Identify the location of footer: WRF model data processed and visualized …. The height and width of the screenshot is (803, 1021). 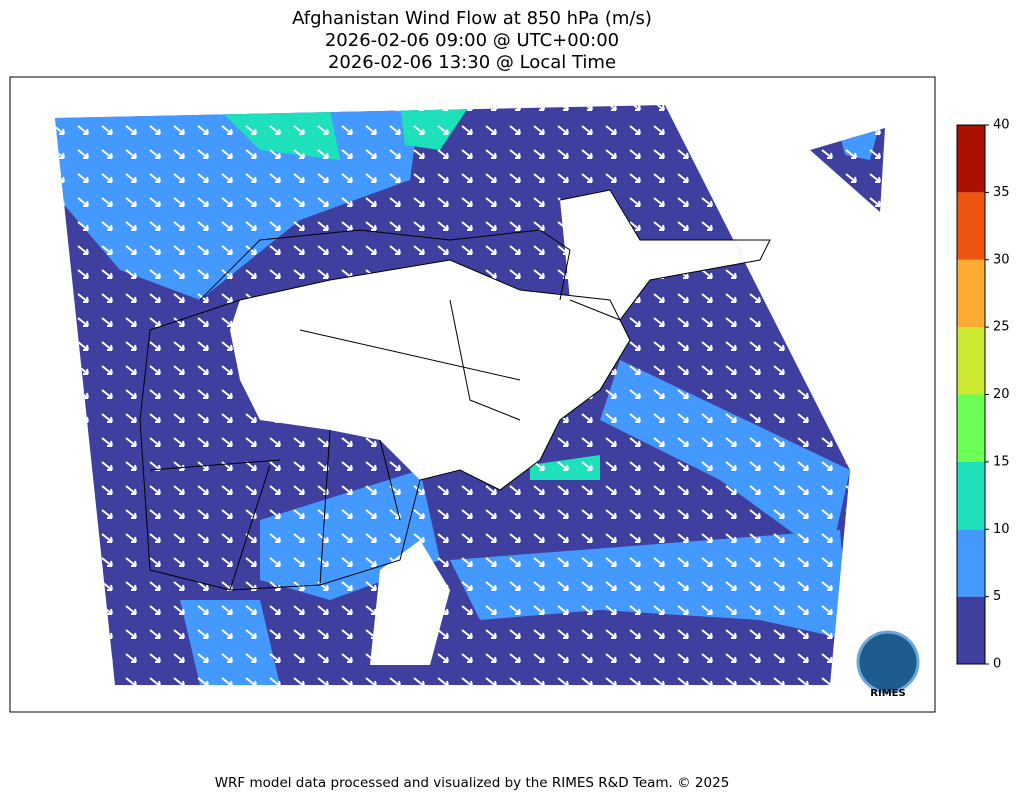
(472, 783).